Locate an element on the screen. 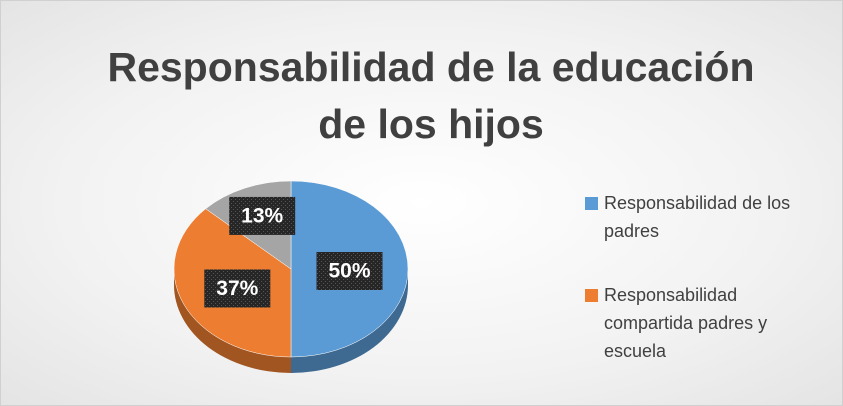 The width and height of the screenshot is (843, 406). data-label: 13% is located at coordinates (262, 215).